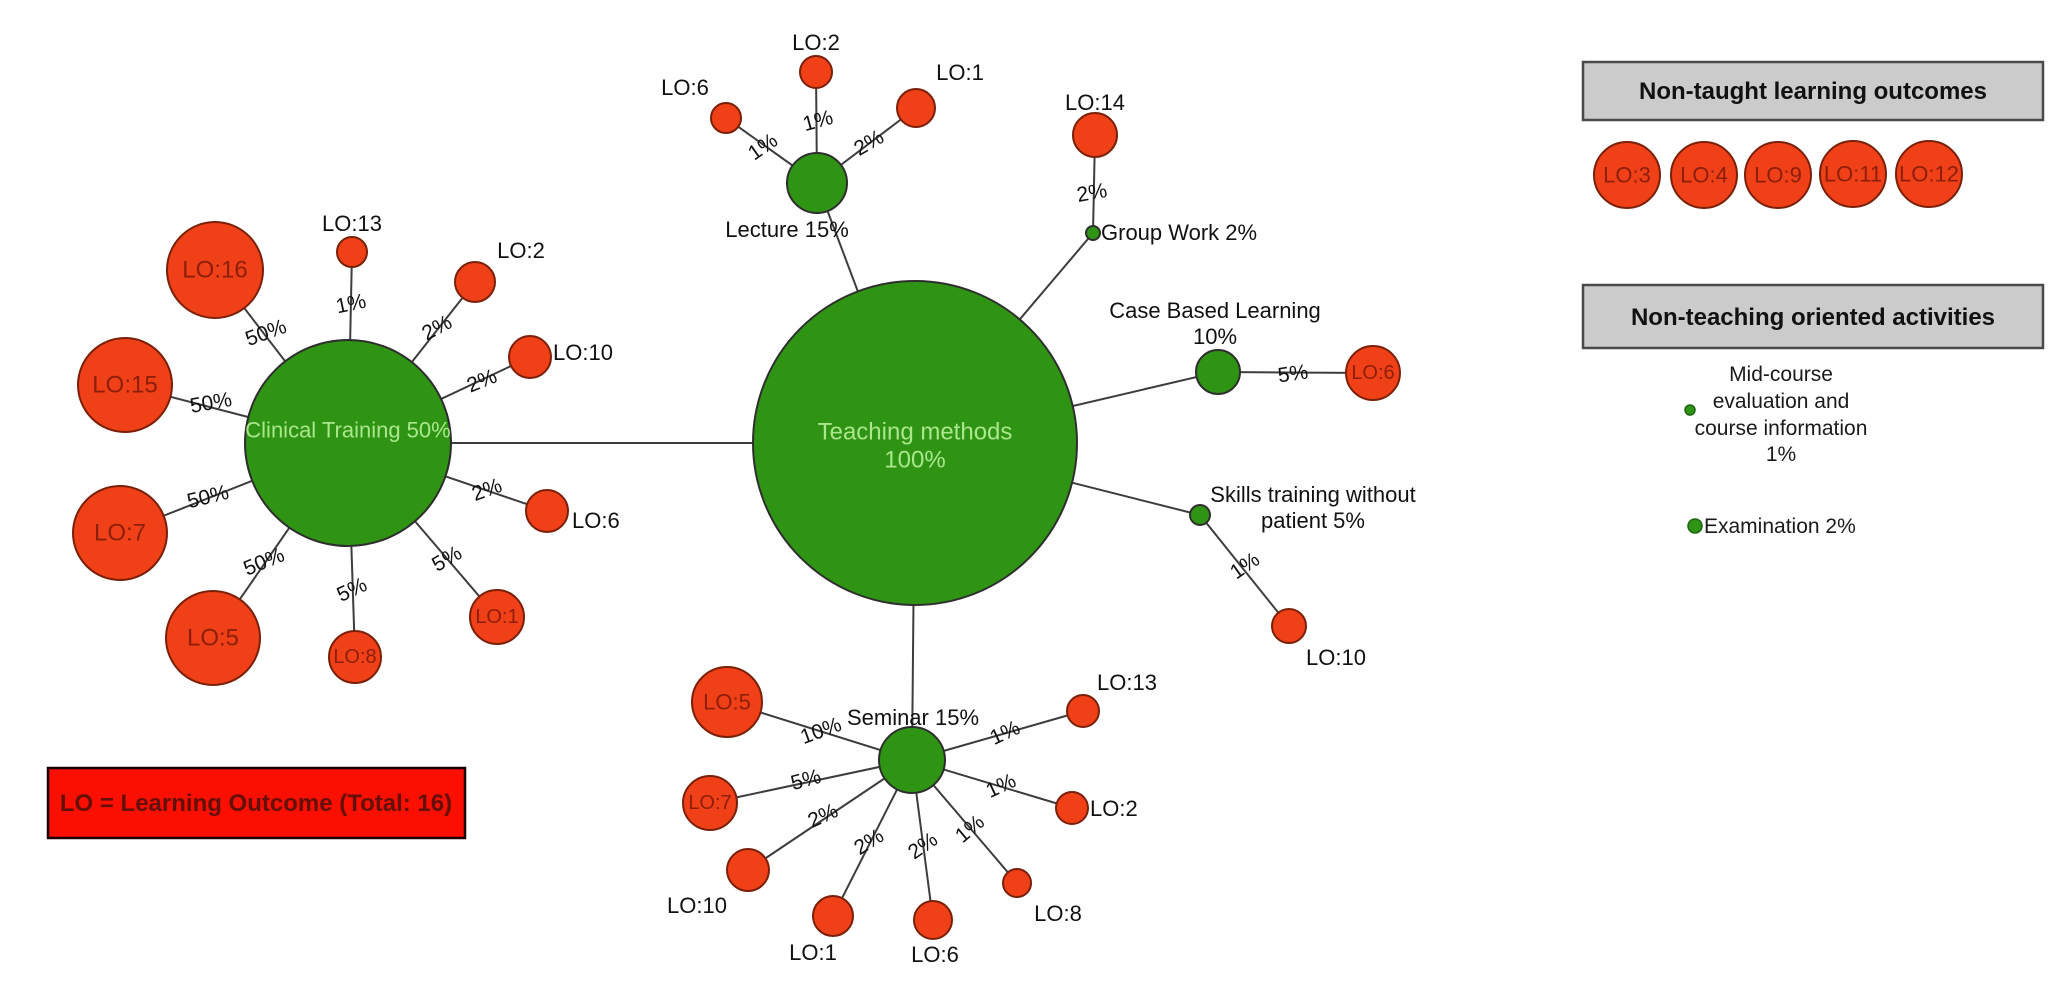 The height and width of the screenshot is (1001, 2059). I want to click on note-text: LO = Learning Outcome (Total: 16), so click(256, 803).